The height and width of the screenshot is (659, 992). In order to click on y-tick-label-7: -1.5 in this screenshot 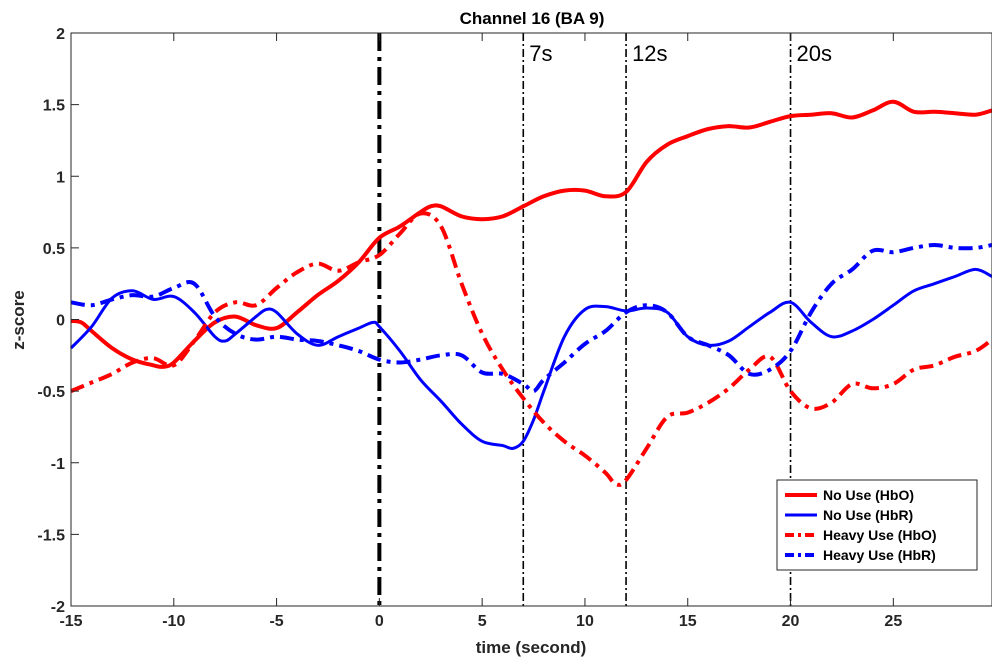, I will do `click(51, 535)`.